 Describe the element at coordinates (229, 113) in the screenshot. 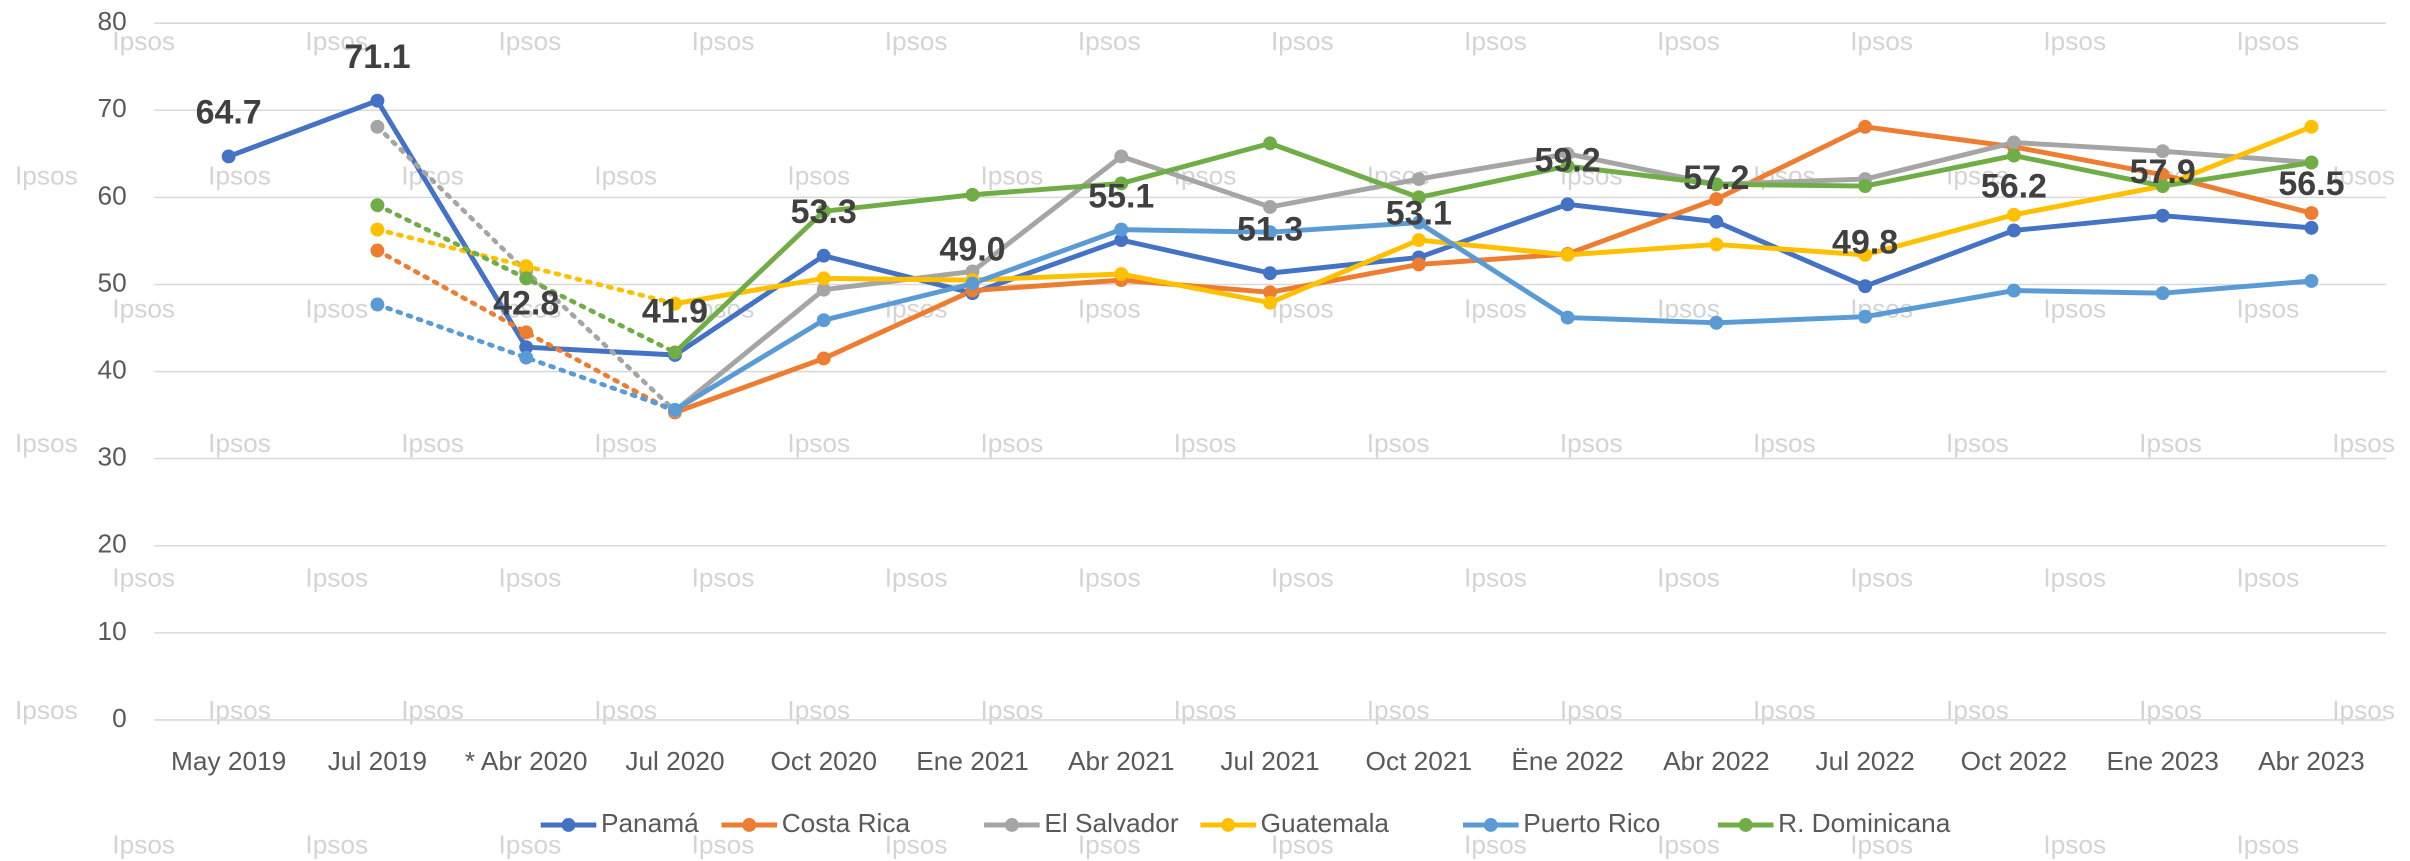

I see `data-label: 64.7` at that location.